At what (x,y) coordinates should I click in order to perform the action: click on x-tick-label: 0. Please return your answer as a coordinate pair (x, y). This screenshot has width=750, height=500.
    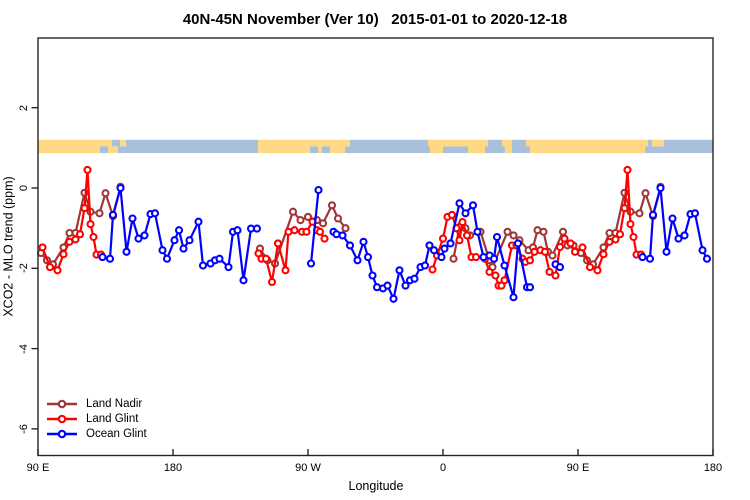
    Looking at the image, I should click on (443, 468).